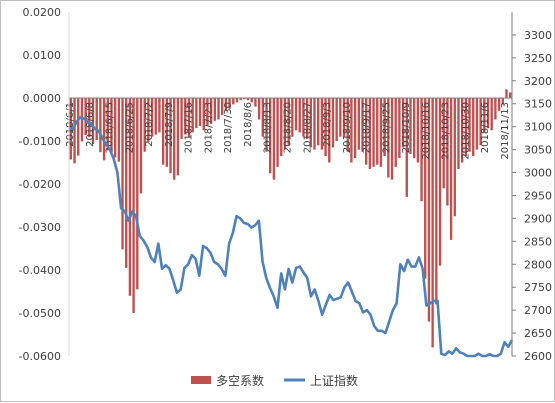  What do you see at coordinates (538, 264) in the screenshot?
I see `right-axis-tick-label: 2800` at bounding box center [538, 264].